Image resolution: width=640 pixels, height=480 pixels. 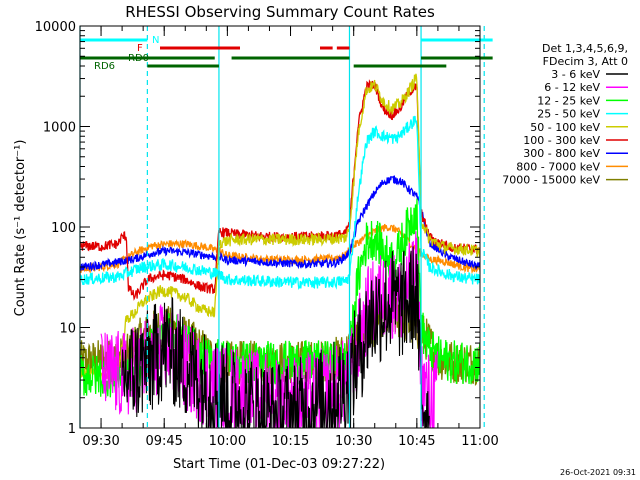 I want to click on legend-header-line-2: FDecim 3, Att 0, so click(x=585, y=61).